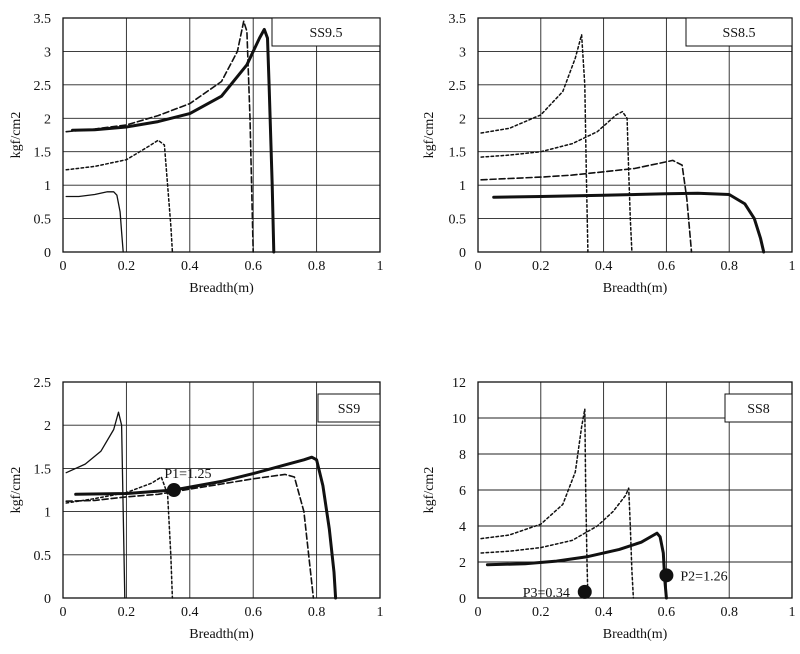  What do you see at coordinates (462, 491) in the screenshot?
I see `y-tick-label: 6` at bounding box center [462, 491].